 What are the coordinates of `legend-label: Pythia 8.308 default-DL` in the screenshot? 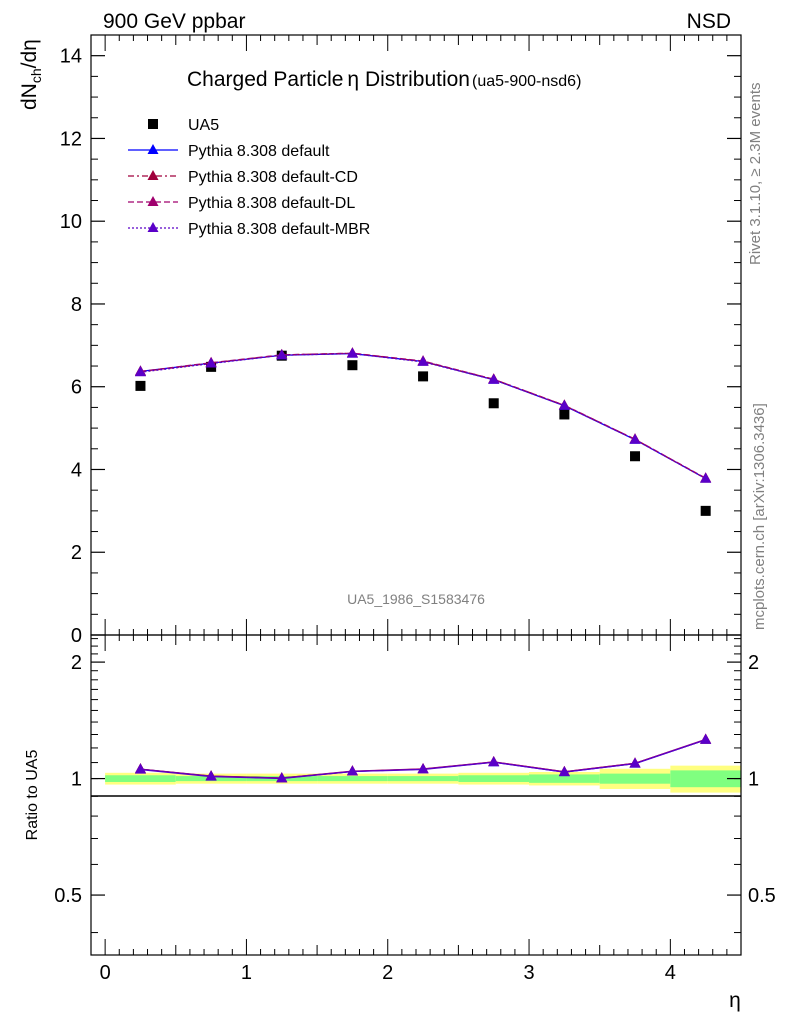 It's located at (271, 203).